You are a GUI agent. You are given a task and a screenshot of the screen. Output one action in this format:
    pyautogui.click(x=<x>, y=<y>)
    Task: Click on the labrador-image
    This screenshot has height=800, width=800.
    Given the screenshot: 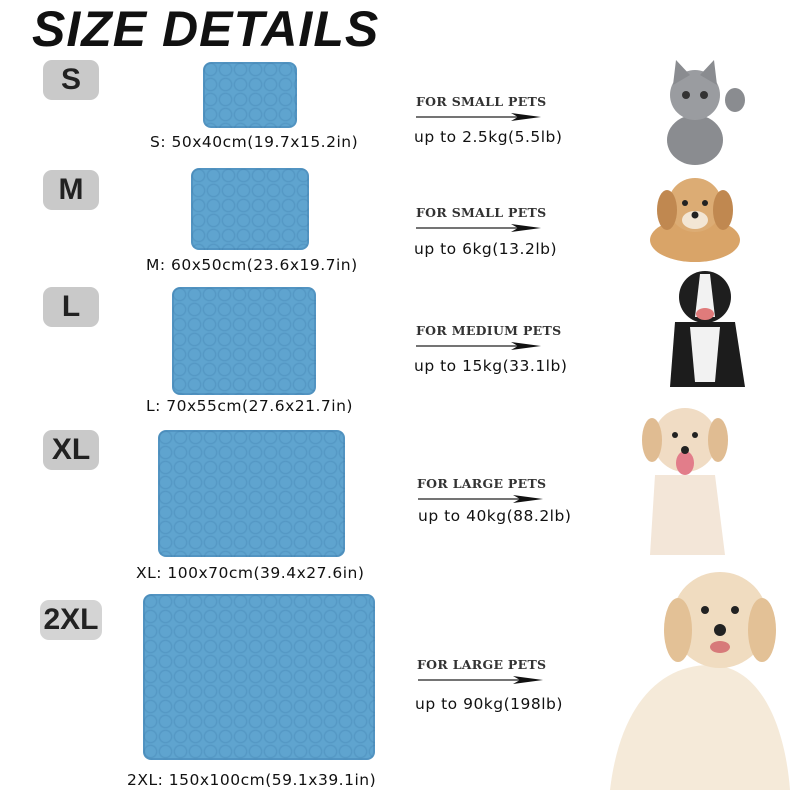 What is the action you would take?
    pyautogui.click(x=685, y=481)
    